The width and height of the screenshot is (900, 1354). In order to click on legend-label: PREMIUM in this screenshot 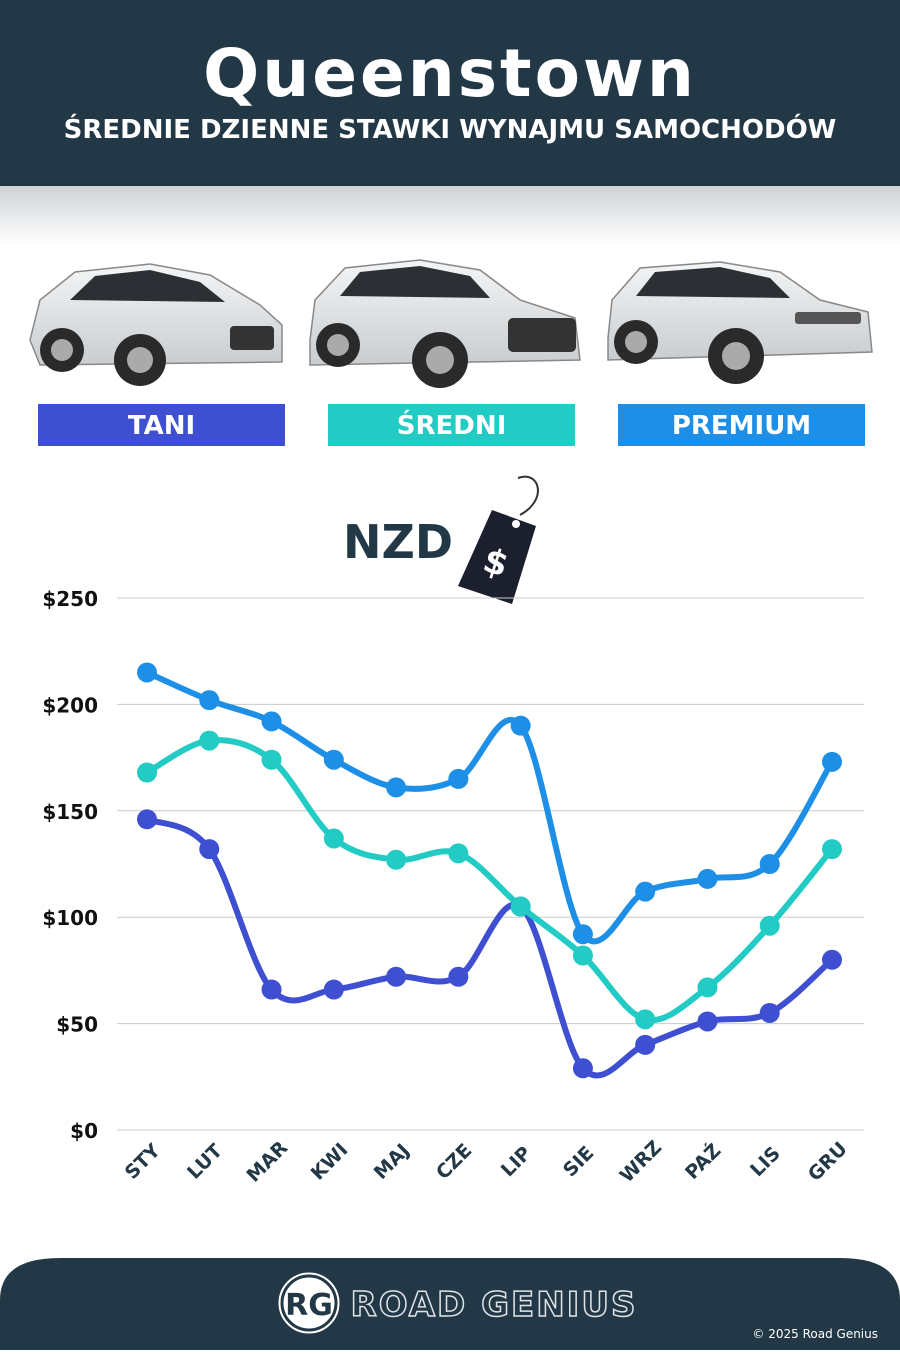, I will do `click(741, 426)`.